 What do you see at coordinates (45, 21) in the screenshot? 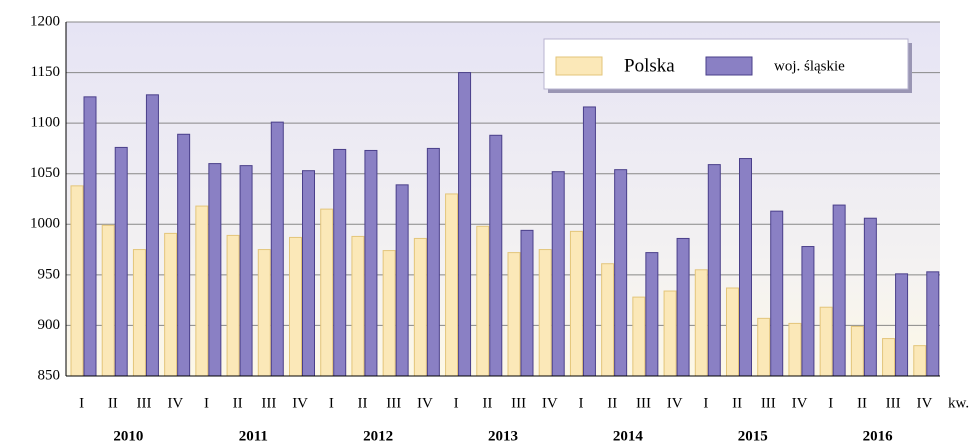
I see `y-tick-label: 1200` at bounding box center [45, 21].